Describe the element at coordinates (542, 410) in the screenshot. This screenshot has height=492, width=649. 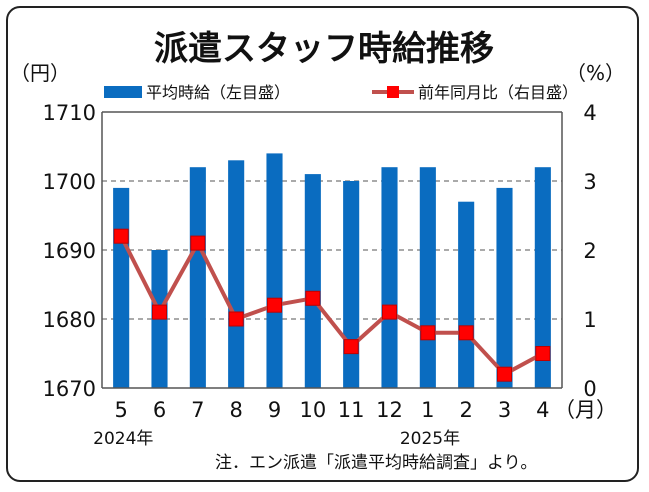
I see `x-tick-label: 4` at that location.